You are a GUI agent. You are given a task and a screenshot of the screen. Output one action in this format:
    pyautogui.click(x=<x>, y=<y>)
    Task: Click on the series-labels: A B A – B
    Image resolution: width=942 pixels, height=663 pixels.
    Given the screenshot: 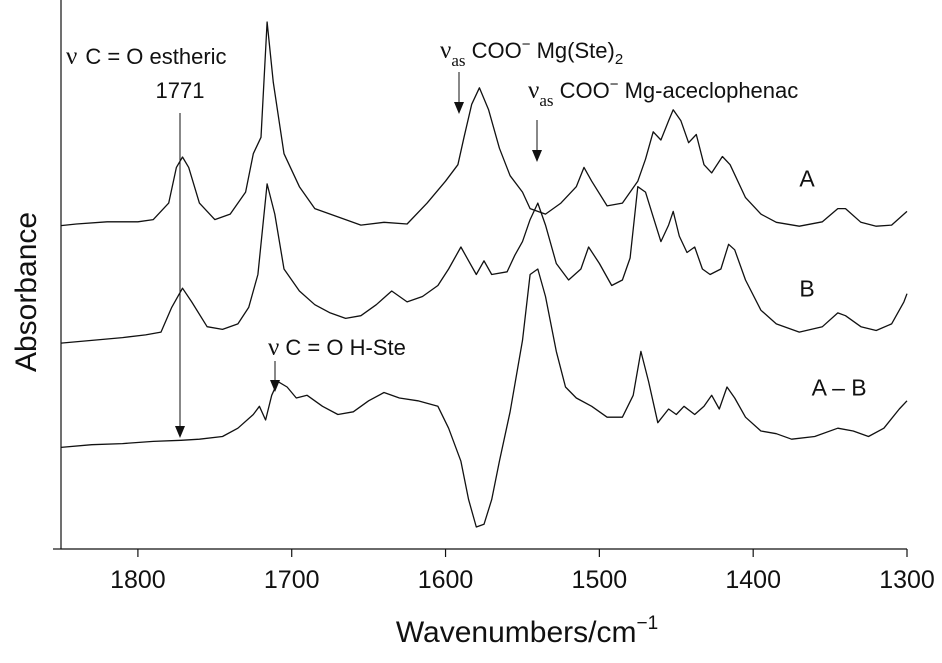 What is the action you would take?
    pyautogui.click(x=832, y=283)
    